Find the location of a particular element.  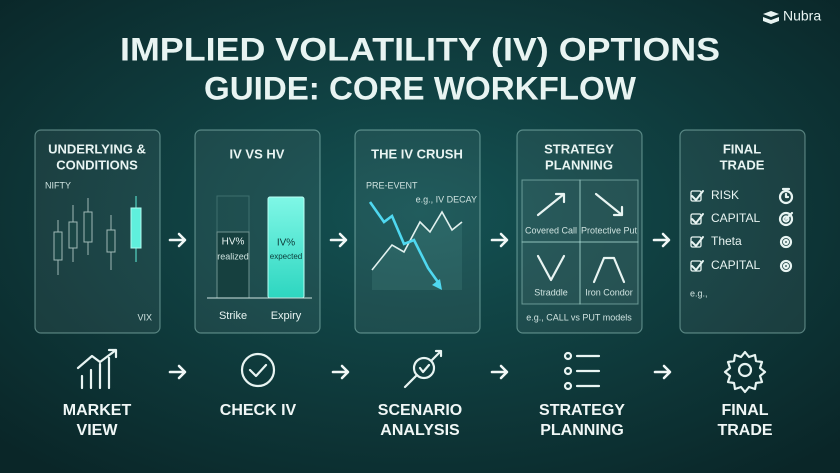

strategy-label: Covered Call is located at coordinates (551, 230).